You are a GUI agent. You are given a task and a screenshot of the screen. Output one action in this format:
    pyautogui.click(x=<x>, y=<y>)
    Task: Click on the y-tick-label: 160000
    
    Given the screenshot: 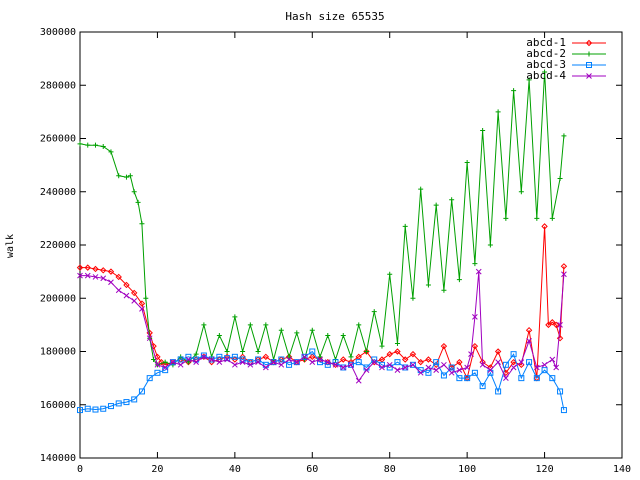 What is the action you would take?
    pyautogui.click(x=58, y=405)
    